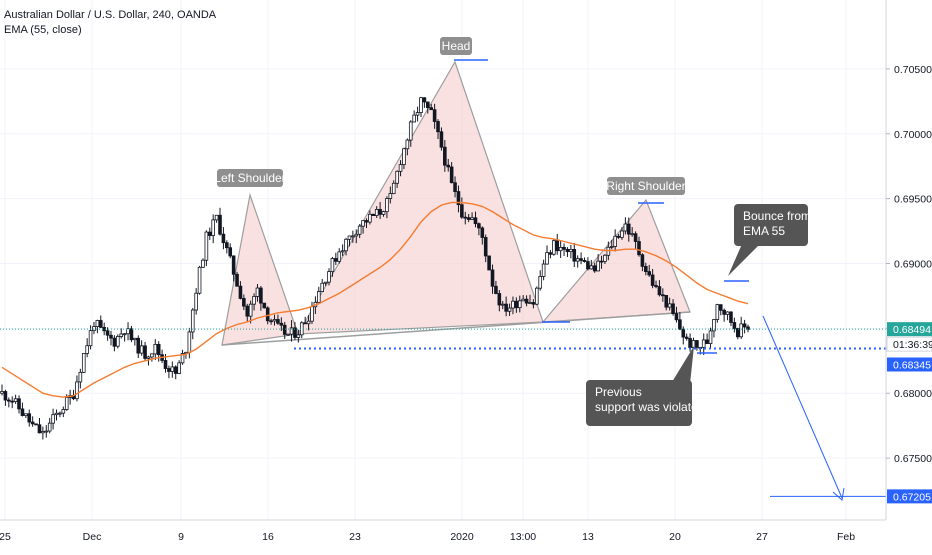 Image resolution: width=932 pixels, height=555 pixels. Describe the element at coordinates (92, 537) in the screenshot. I see `time-tick-label: Dec` at that location.